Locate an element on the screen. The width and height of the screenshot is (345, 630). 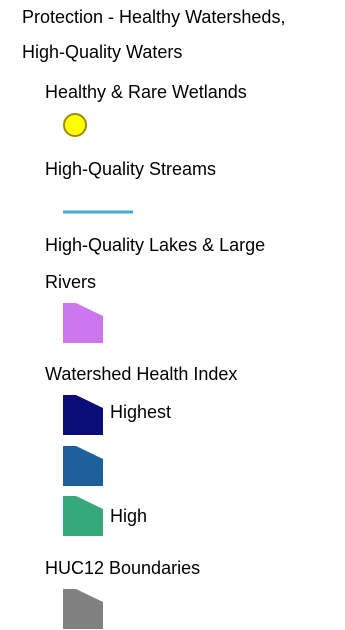
legend-title-line-1: Protection - Healthy Watersheds, is located at coordinates (154, 17).